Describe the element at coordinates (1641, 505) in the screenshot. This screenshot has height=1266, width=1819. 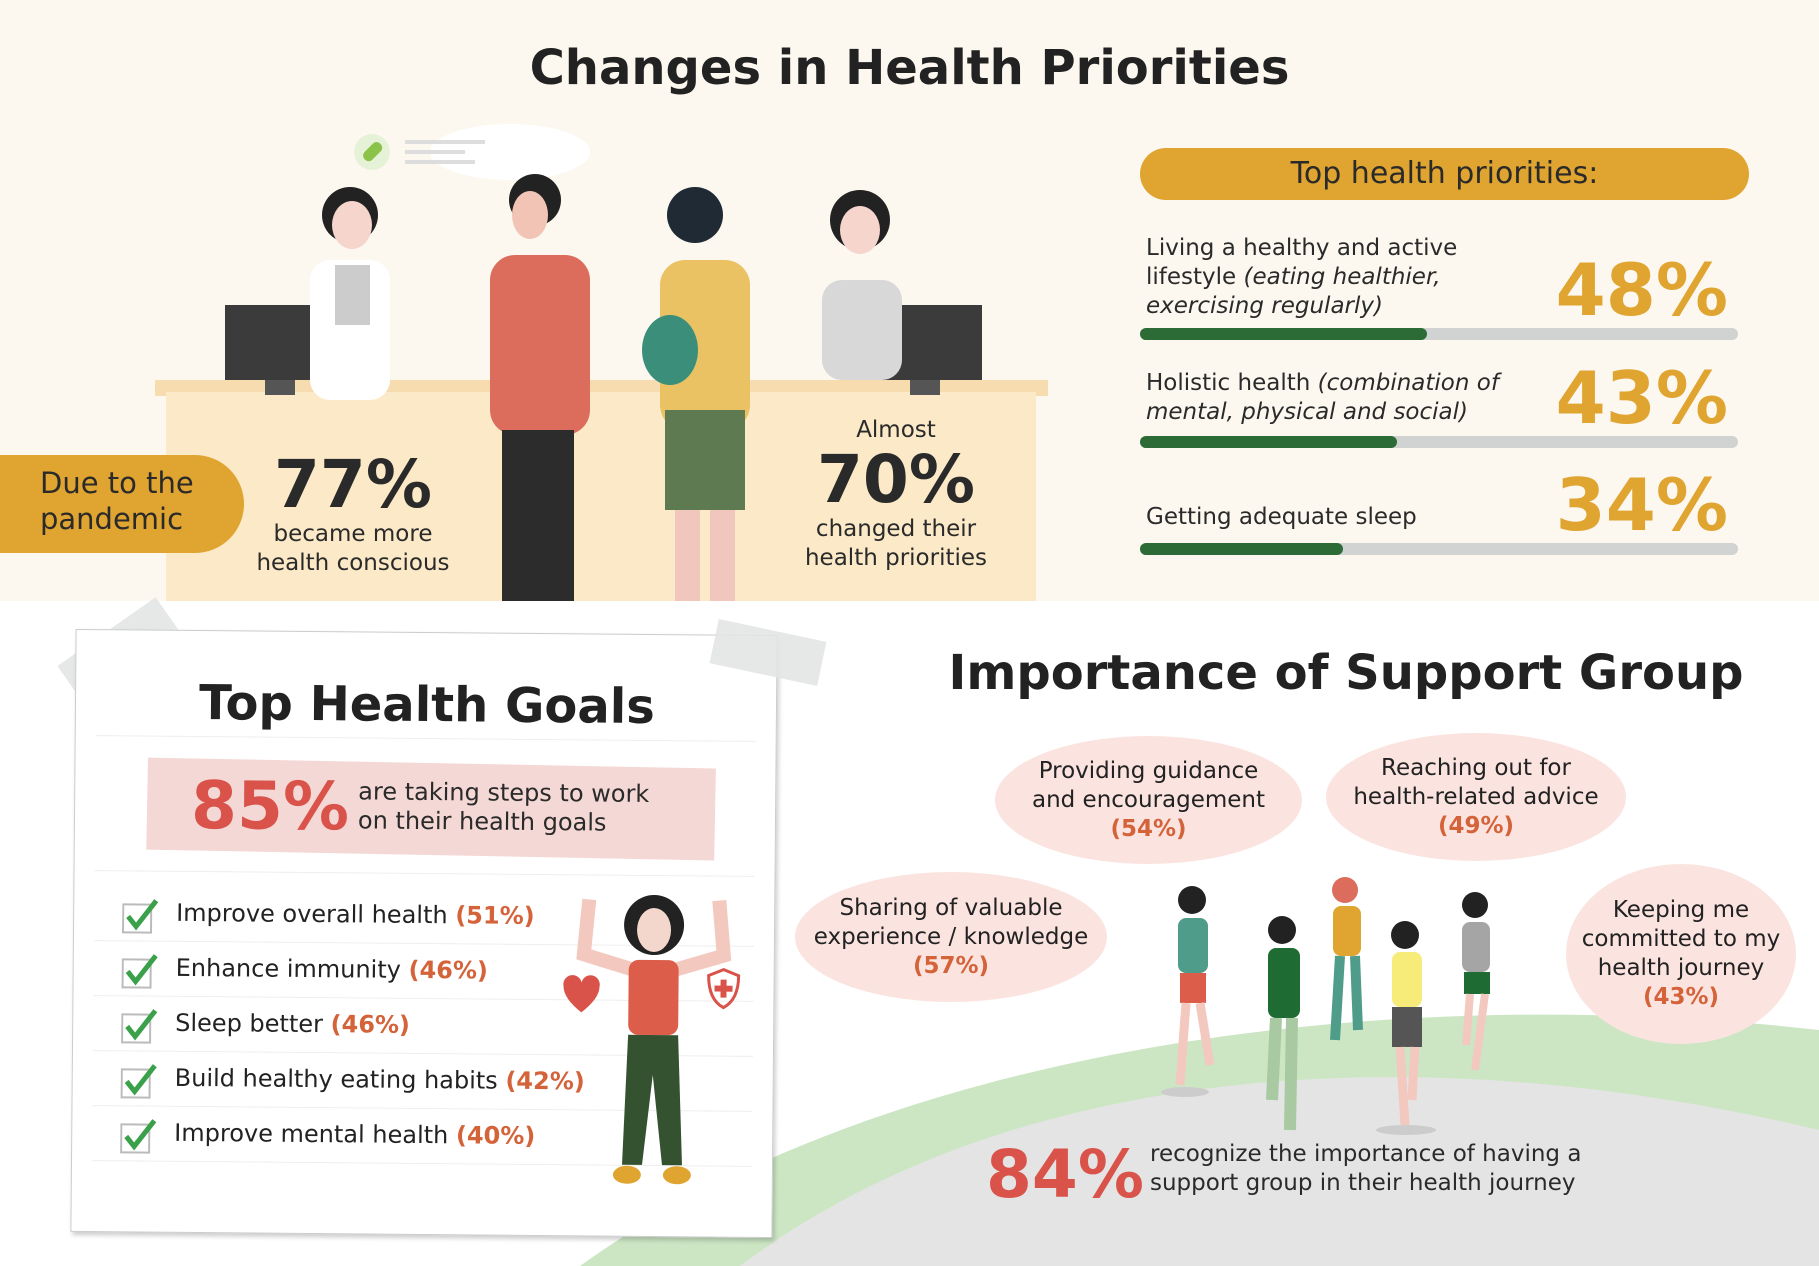
I see `priority-value: 34%` at that location.